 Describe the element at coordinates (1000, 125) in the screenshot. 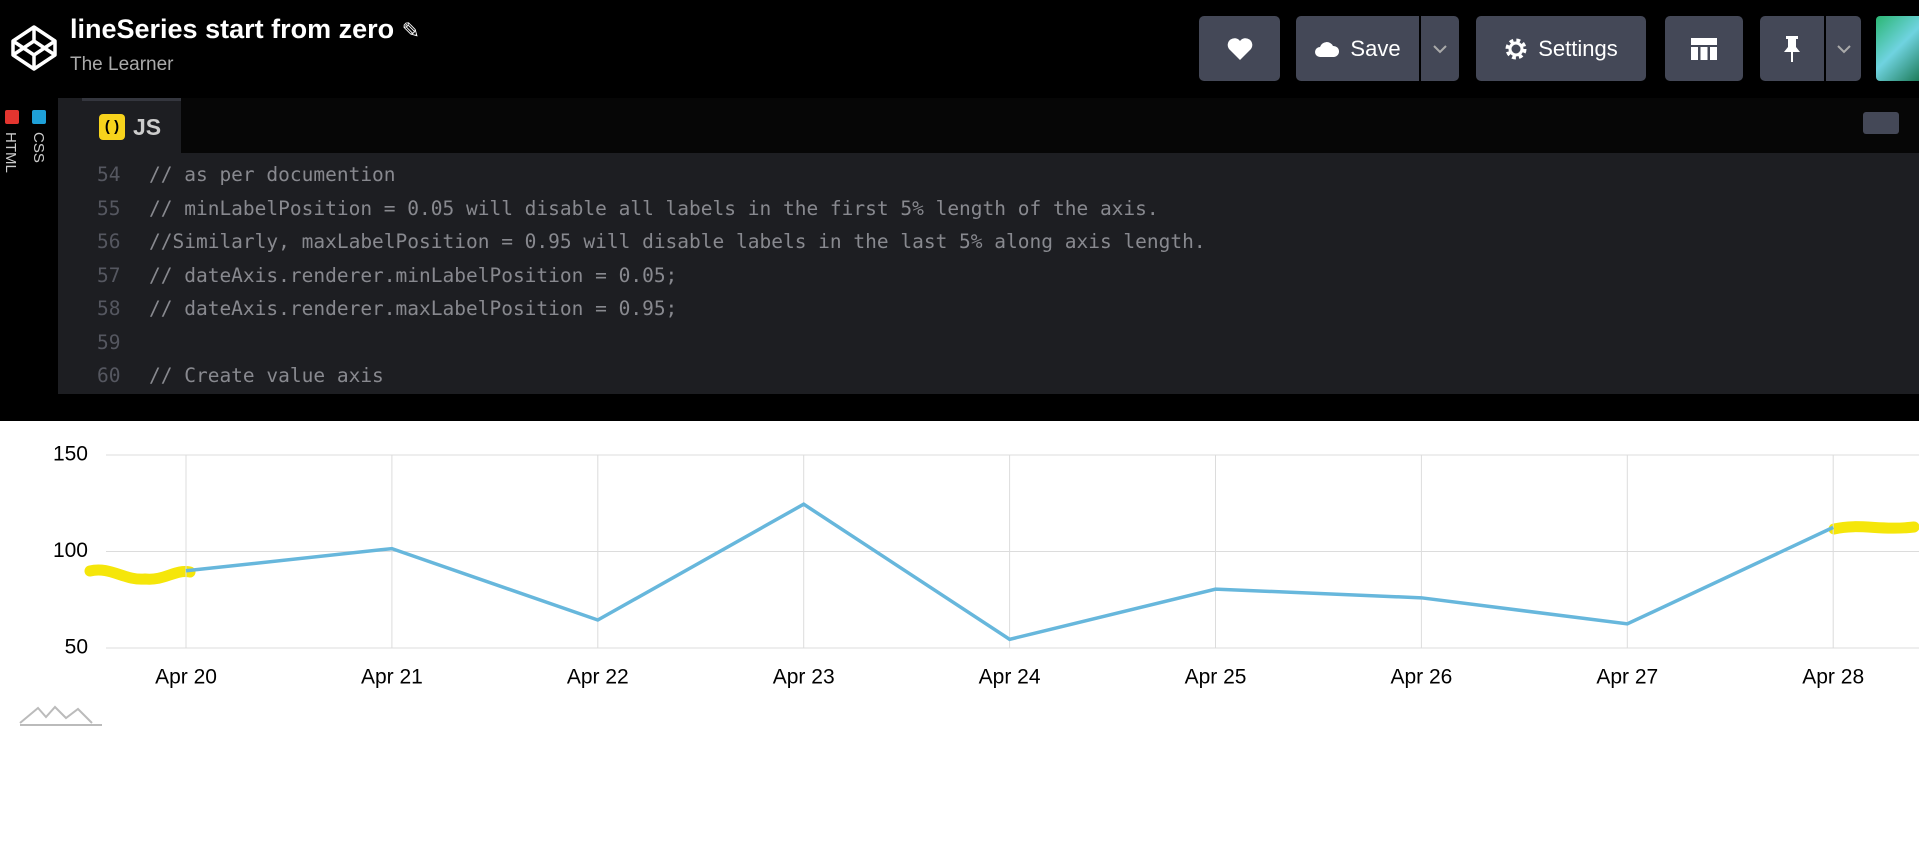

I see `tab-bar: ( ) JS` at that location.